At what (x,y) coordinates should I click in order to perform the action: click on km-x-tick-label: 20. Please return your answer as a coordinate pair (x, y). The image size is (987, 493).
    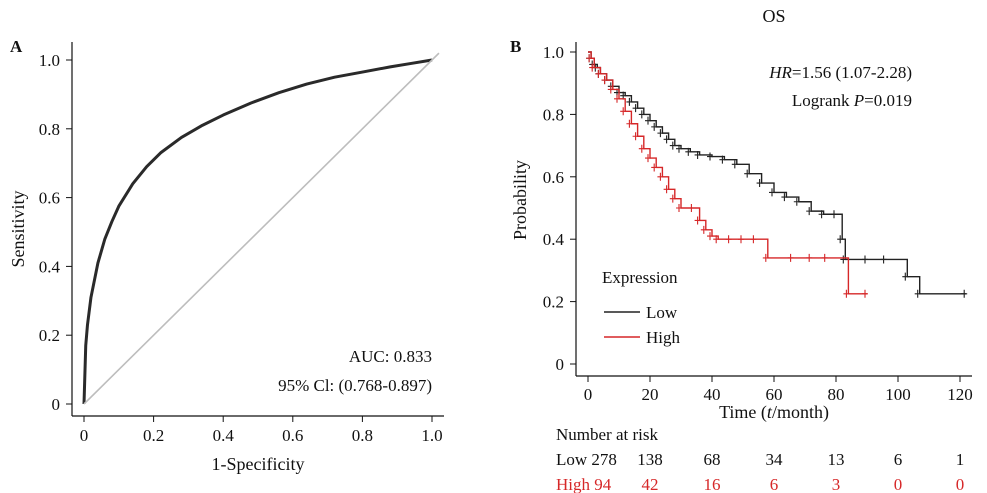
    Looking at the image, I should click on (650, 394).